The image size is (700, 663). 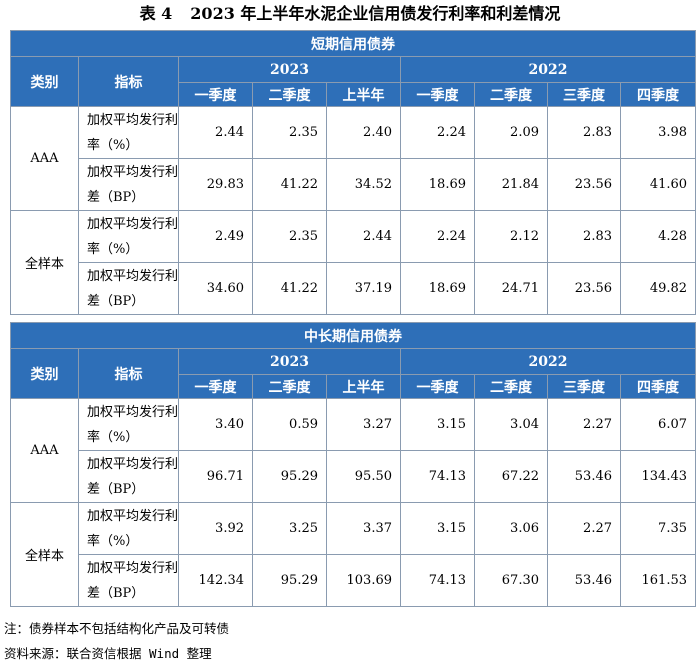 What do you see at coordinates (156, 13) in the screenshot?
I see `caption-number: 表 4` at bounding box center [156, 13].